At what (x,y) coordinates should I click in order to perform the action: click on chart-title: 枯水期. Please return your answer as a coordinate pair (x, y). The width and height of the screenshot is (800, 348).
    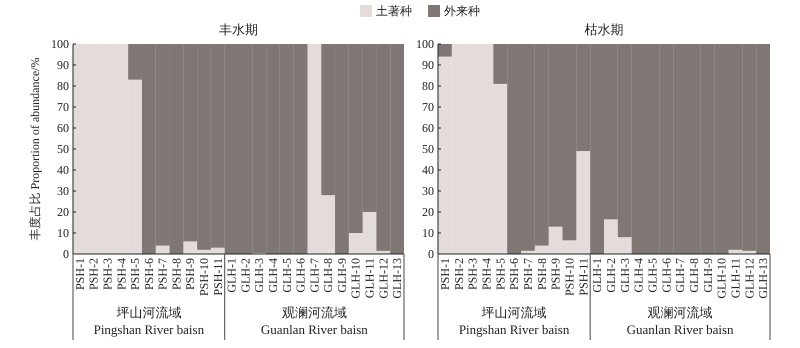
    Looking at the image, I should click on (604, 29).